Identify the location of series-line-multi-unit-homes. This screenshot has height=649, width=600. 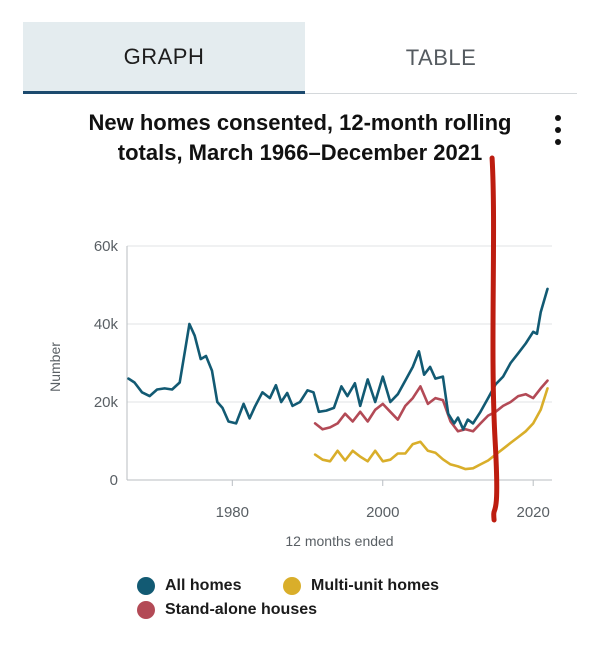
(431, 429).